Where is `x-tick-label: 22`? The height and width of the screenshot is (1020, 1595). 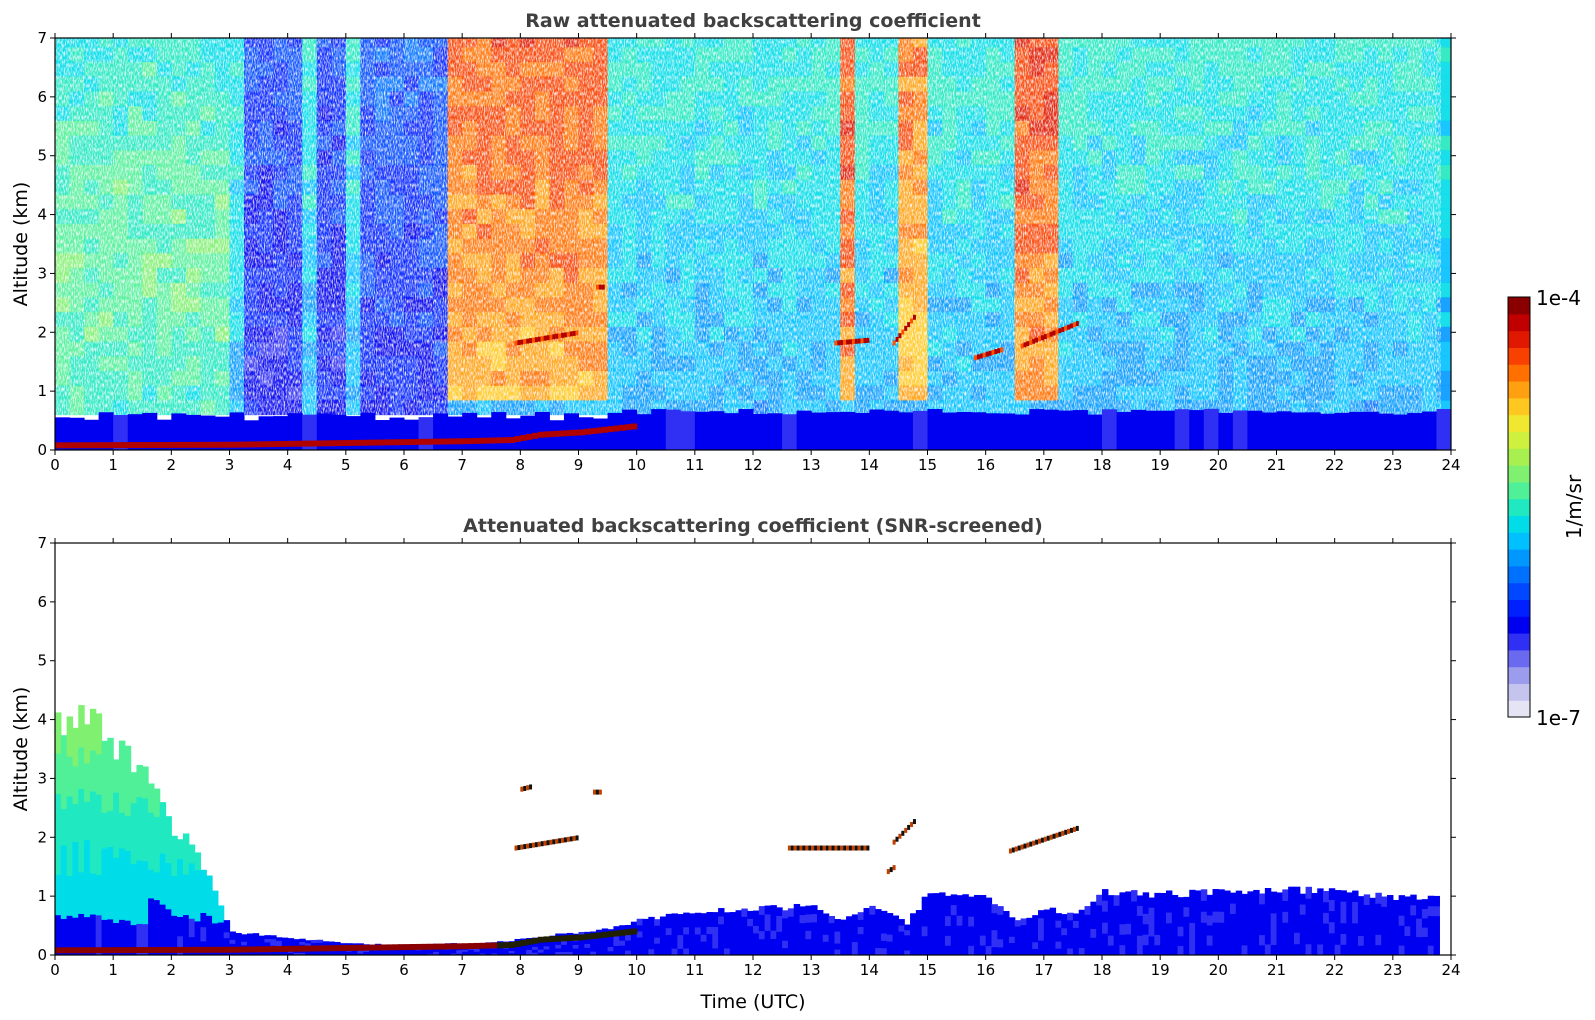 x-tick-label: 22 is located at coordinates (1334, 465).